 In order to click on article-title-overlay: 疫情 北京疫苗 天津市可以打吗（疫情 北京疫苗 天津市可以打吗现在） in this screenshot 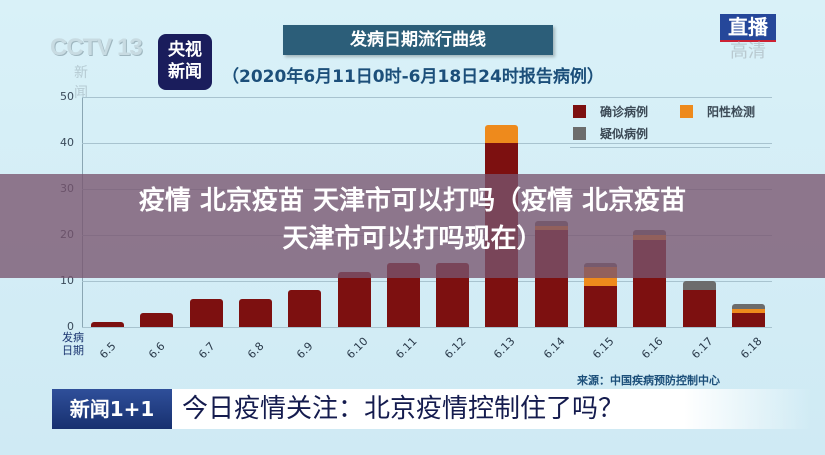, I will do `click(412, 220)`.